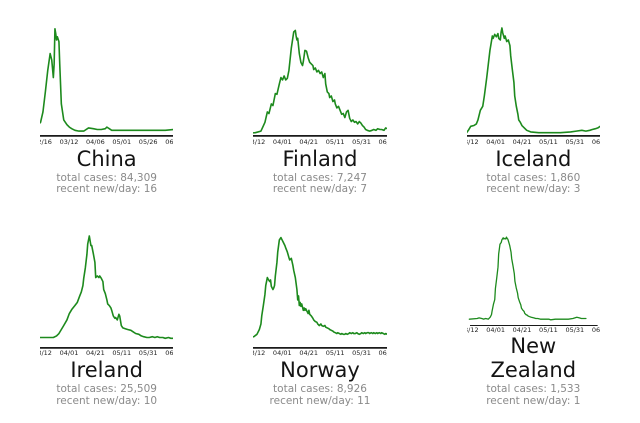 This screenshot has width=640, height=423. Describe the element at coordinates (122, 141) in the screenshot. I see `x-tick-label: 05/01` at that location.